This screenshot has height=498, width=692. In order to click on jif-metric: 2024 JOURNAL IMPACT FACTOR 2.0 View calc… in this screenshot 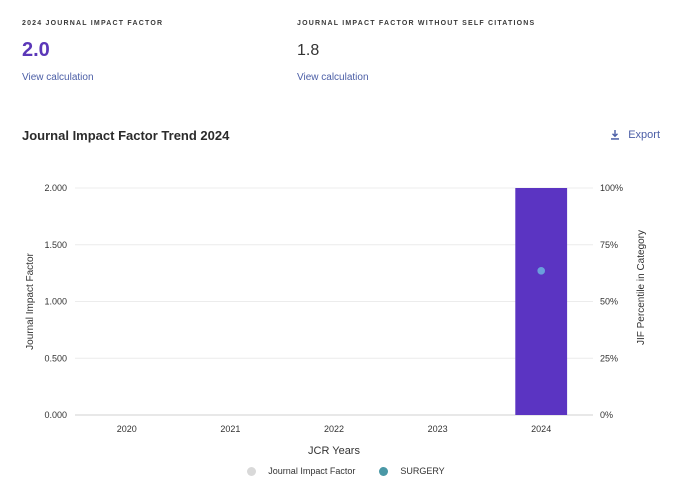, I will do `click(92, 51)`.